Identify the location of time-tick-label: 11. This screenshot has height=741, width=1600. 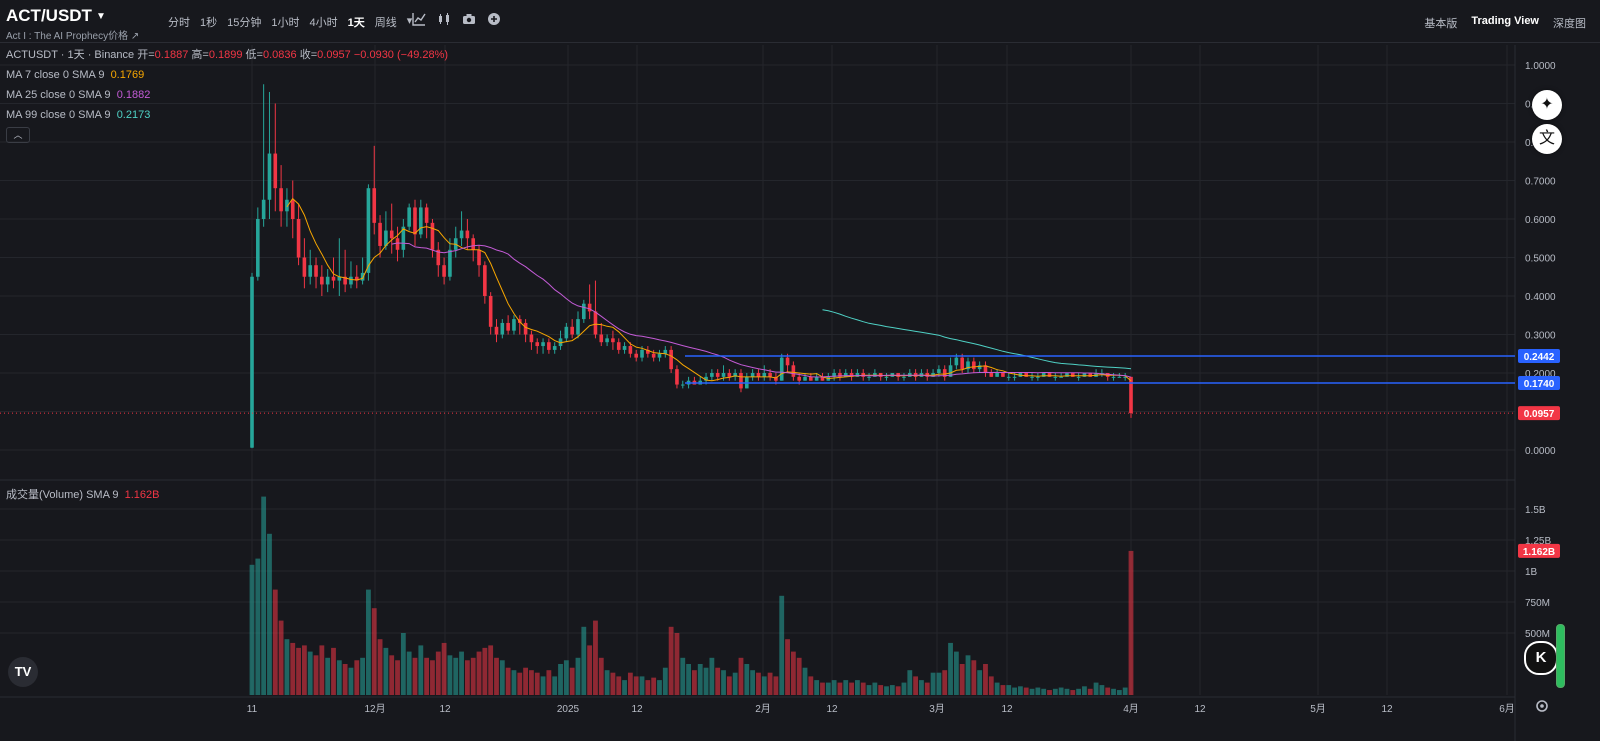
(252, 709).